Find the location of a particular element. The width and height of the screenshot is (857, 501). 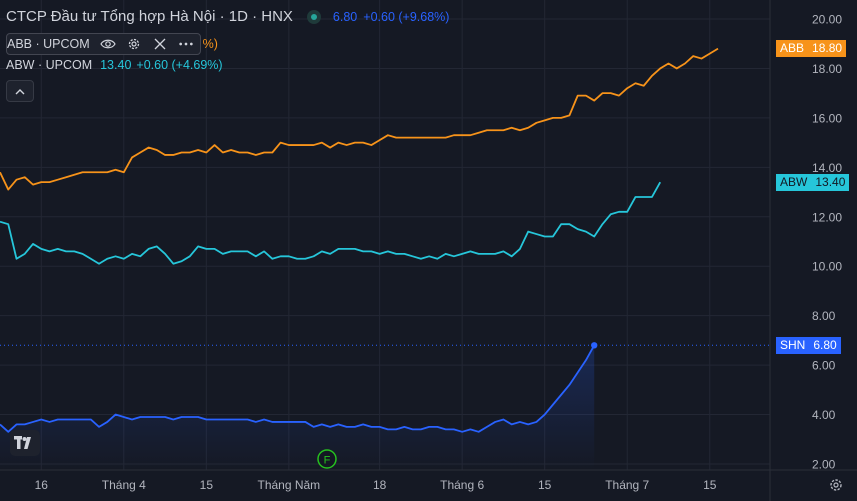

main-price: 6.80 is located at coordinates (345, 16).